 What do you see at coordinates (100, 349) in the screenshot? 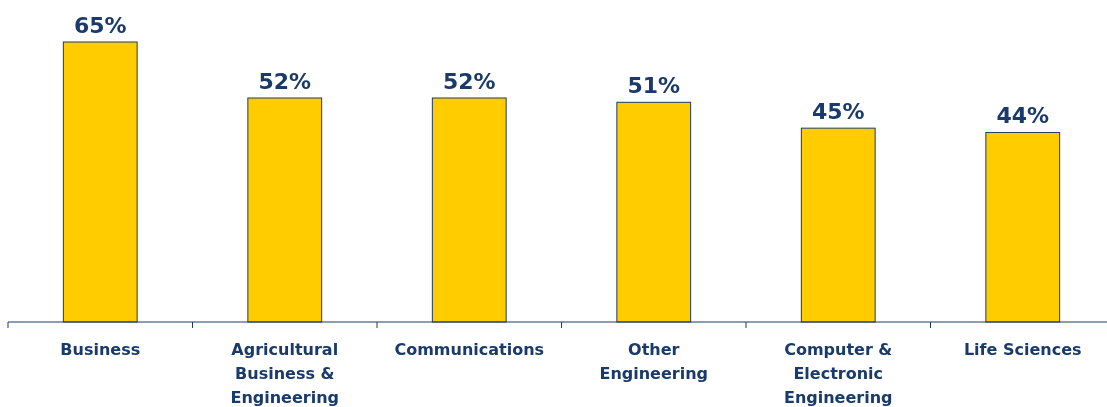
I see `x-tick-label: Business` at bounding box center [100, 349].